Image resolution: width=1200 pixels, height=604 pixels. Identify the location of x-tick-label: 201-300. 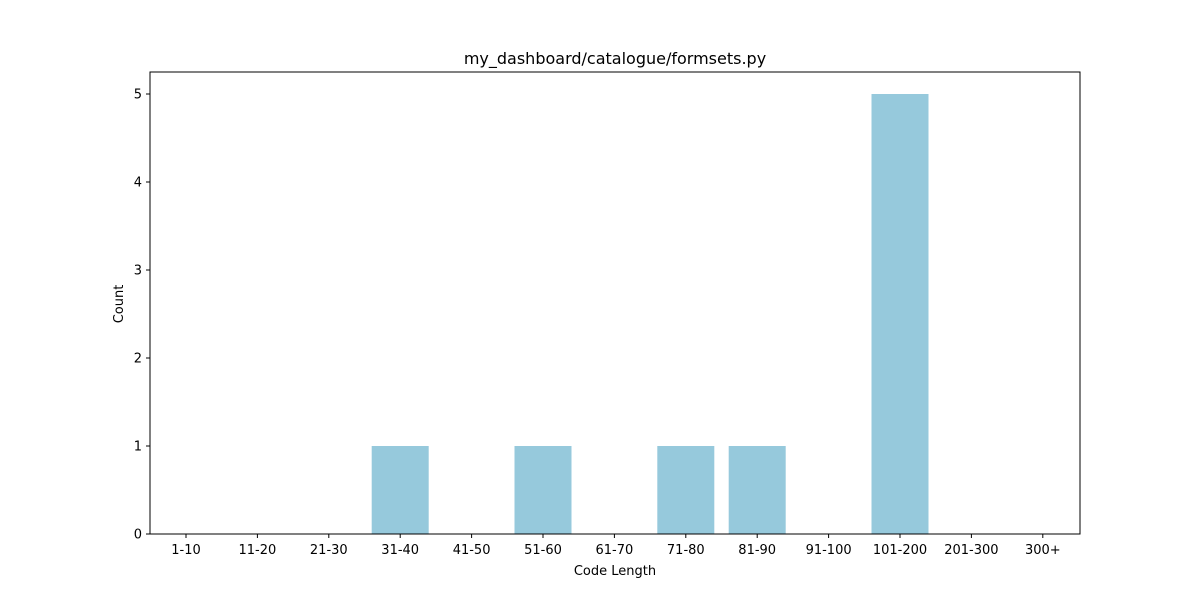
(971, 550).